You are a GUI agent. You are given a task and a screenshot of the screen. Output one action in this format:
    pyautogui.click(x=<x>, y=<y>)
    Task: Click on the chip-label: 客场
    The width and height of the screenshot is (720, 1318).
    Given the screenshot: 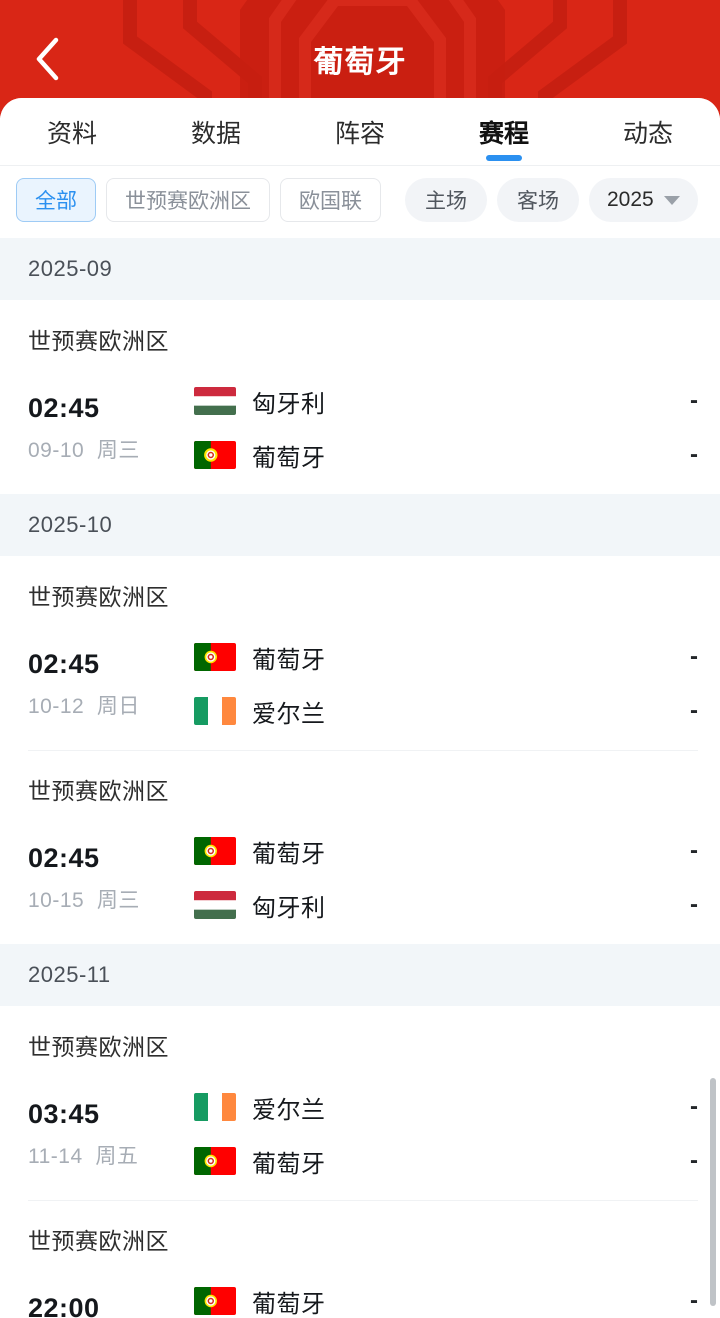 What is the action you would take?
    pyautogui.click(x=538, y=201)
    